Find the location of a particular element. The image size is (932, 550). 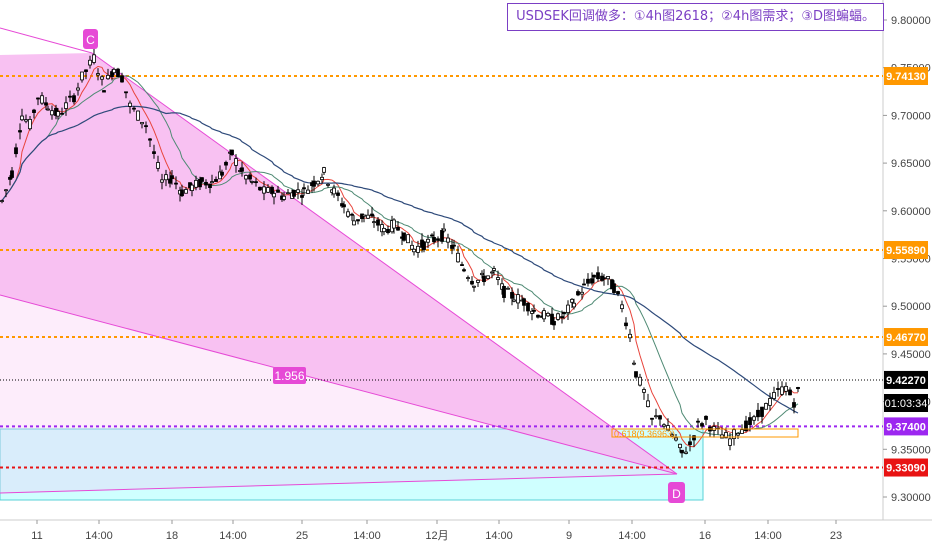

price-tag-label: 9.74130 is located at coordinates (906, 77).